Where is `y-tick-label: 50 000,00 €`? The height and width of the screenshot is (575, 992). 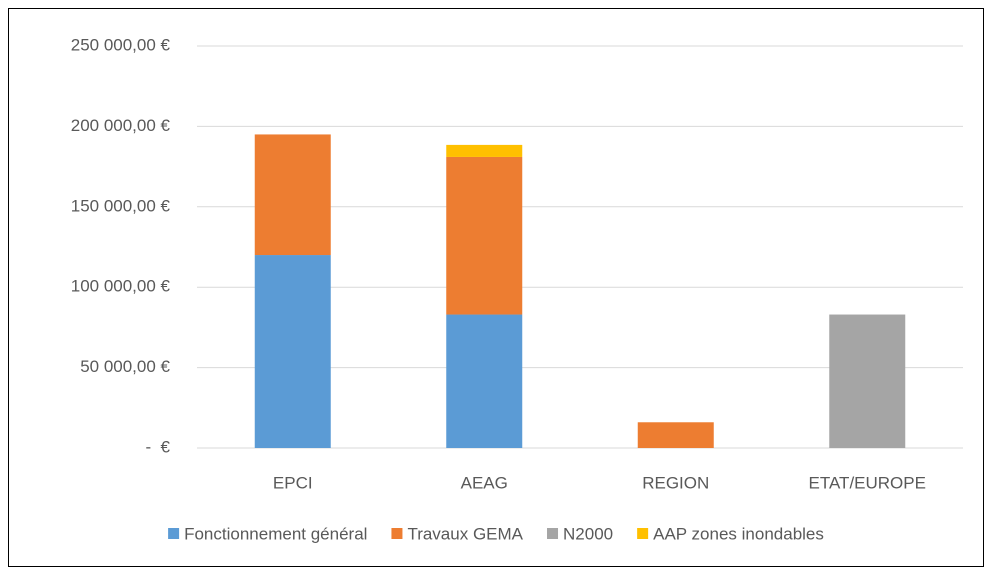
y-tick-label: 50 000,00 € is located at coordinates (125, 366).